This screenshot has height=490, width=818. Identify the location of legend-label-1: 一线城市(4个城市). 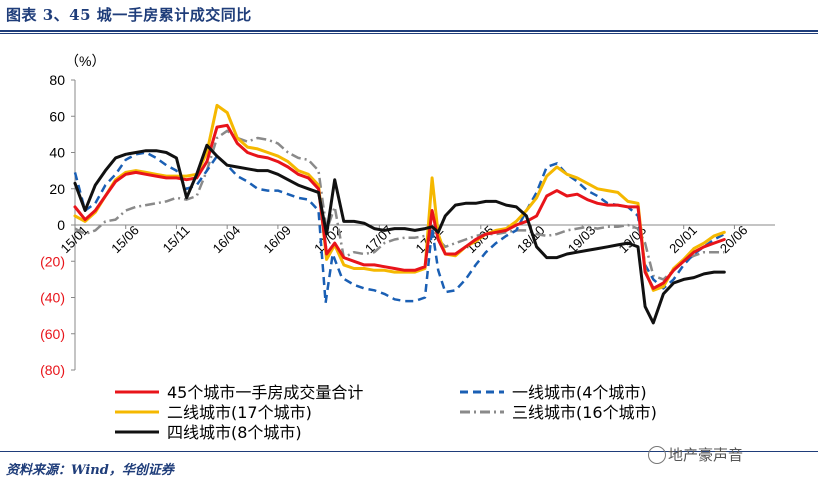
(579, 392).